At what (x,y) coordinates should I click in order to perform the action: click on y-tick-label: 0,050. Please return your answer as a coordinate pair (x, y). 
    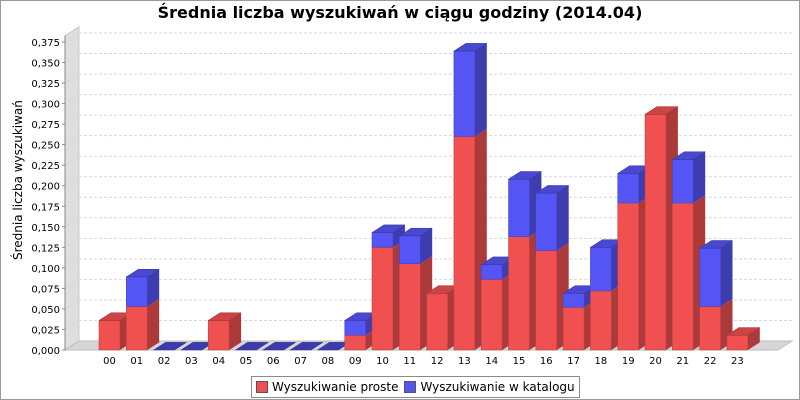
    Looking at the image, I should click on (45, 310).